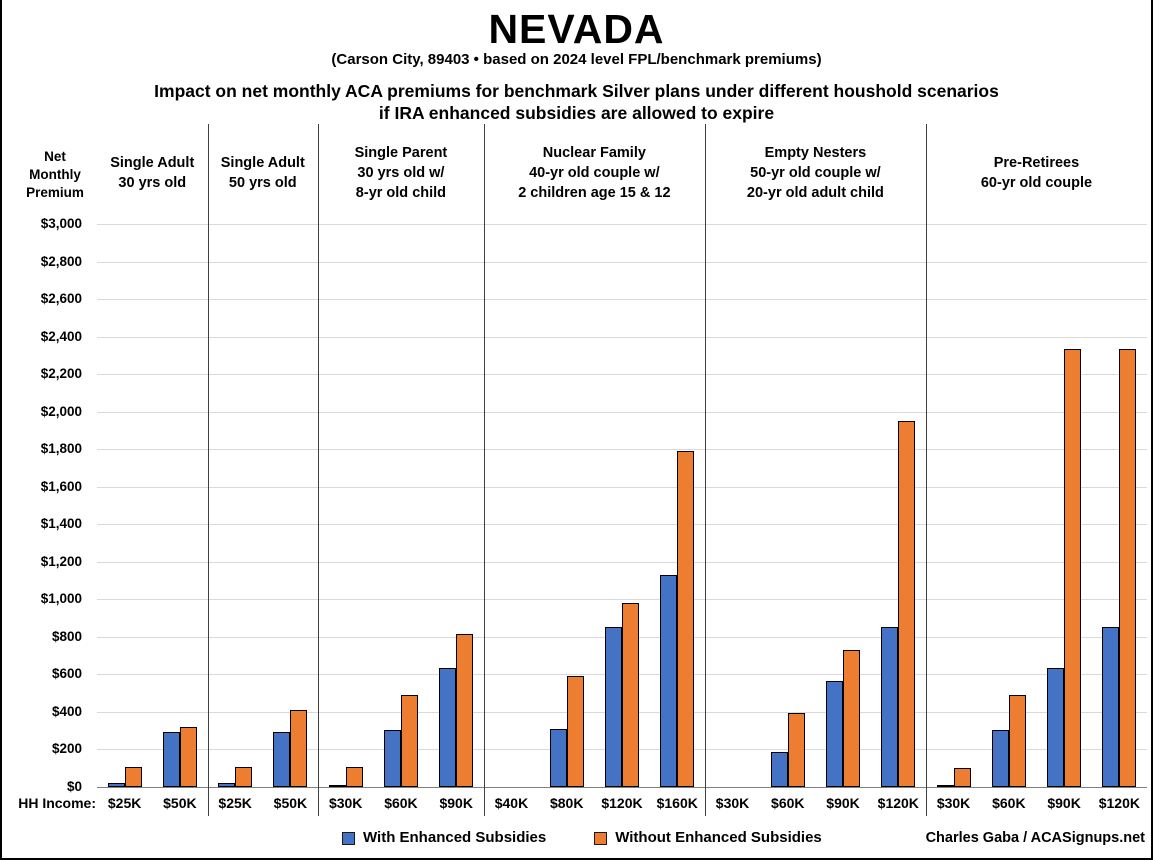  I want to click on y-tick-label: $2,600, so click(61, 299).